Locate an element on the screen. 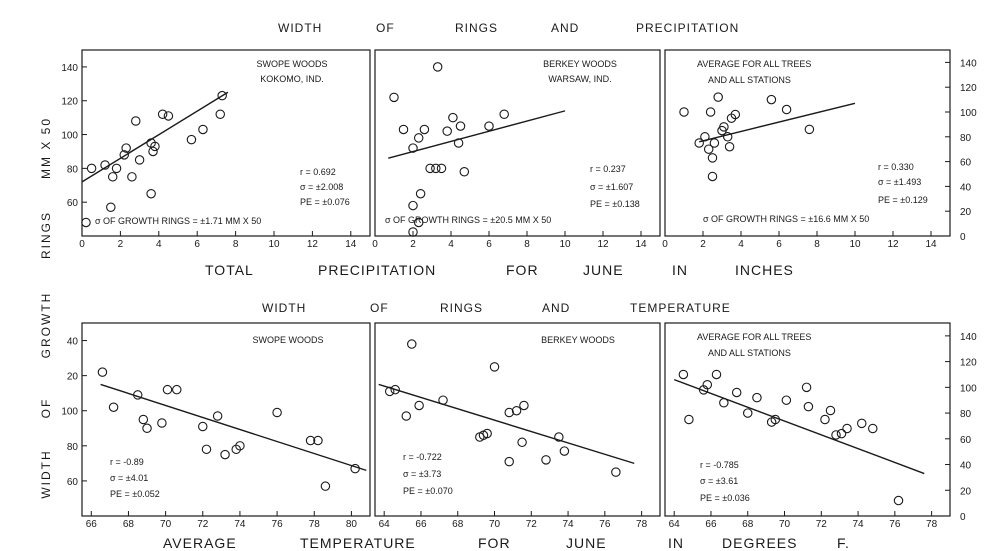  stat-annotation: r = 0.330 is located at coordinates (896, 167).